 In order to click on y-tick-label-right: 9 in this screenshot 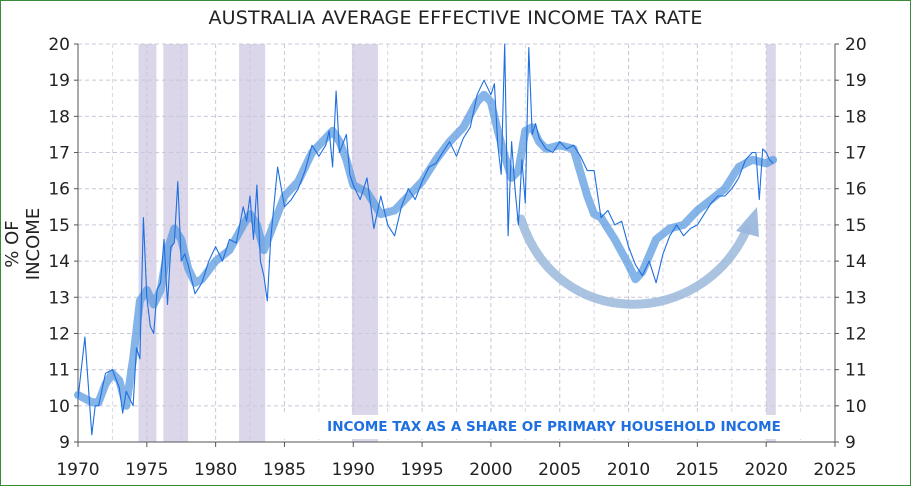, I will do `click(850, 443)`.